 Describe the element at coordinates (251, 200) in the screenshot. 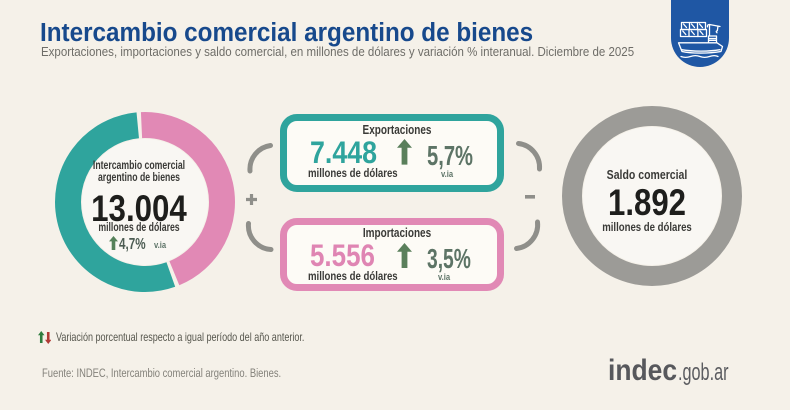

I see `plus-sign-icon` at that location.